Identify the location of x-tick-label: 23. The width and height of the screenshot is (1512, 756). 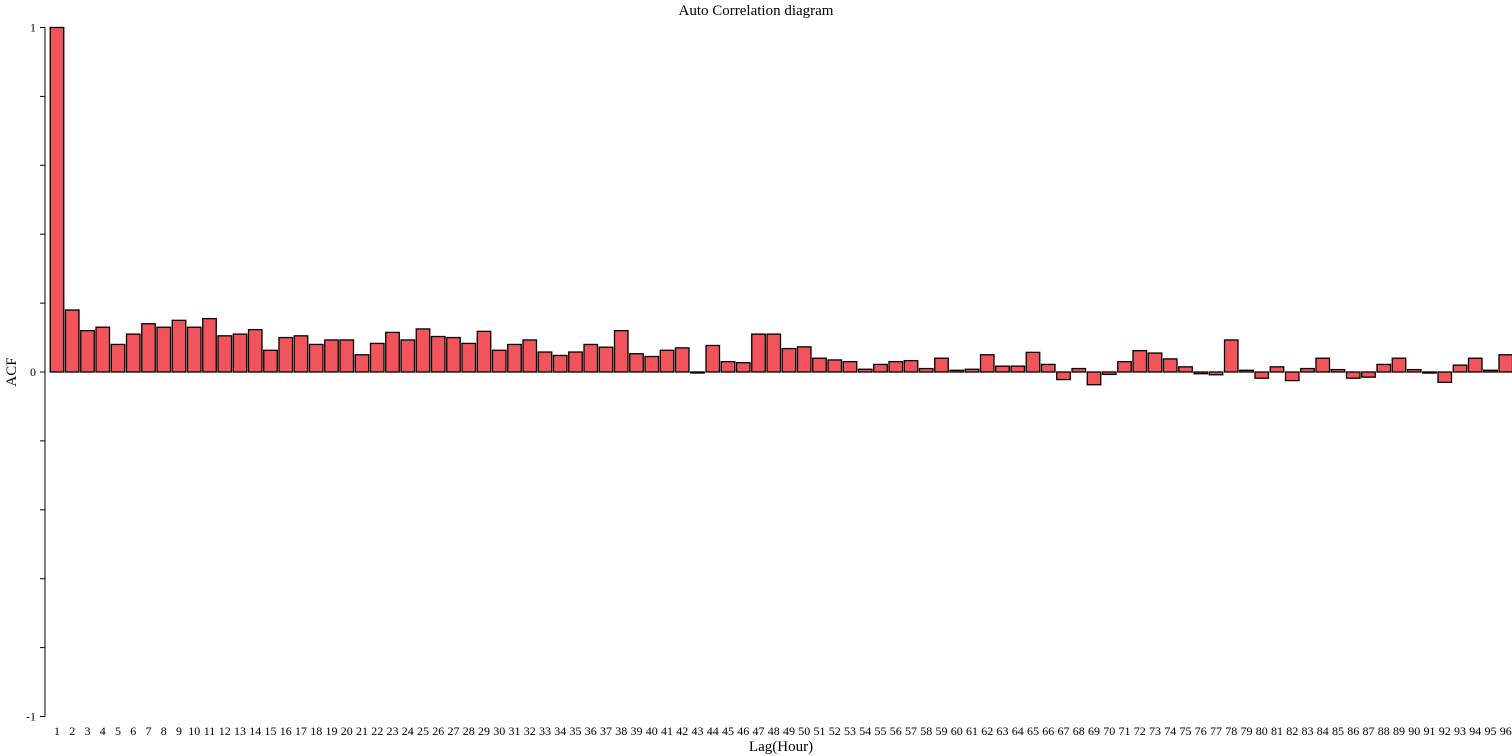
(393, 731).